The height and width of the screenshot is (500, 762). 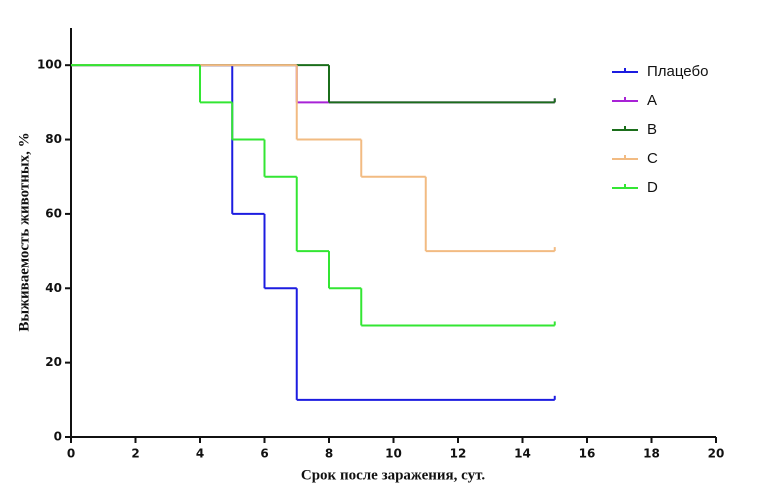 What do you see at coordinates (393, 454) in the screenshot?
I see `x-tick-label: 10` at bounding box center [393, 454].